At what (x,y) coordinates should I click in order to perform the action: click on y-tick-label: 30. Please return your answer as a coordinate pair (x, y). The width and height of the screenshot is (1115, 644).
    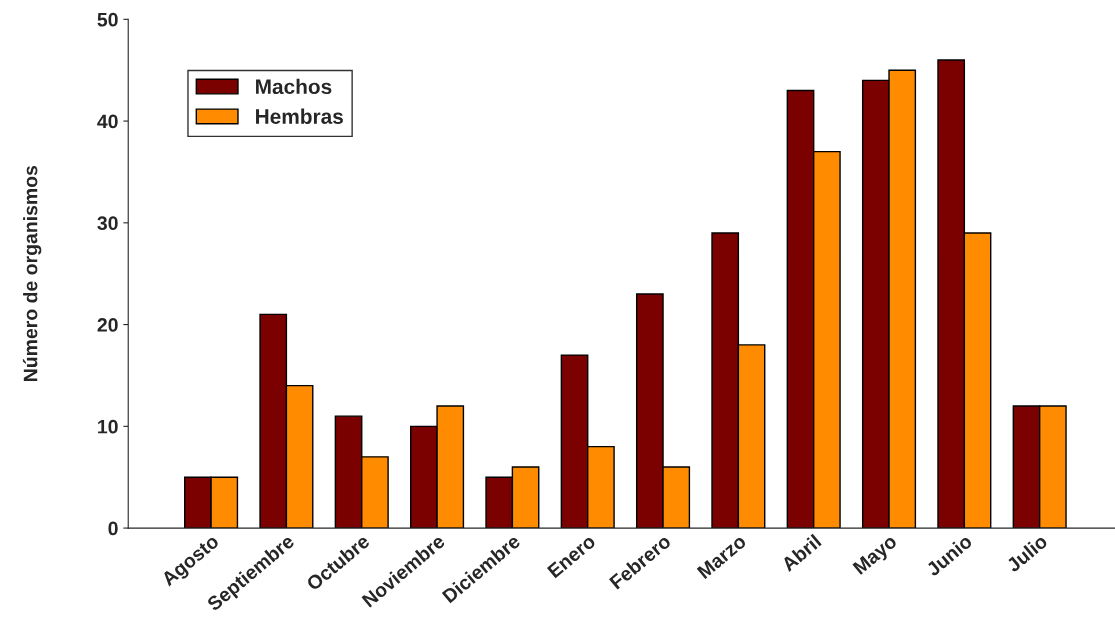
    Looking at the image, I should click on (107, 223).